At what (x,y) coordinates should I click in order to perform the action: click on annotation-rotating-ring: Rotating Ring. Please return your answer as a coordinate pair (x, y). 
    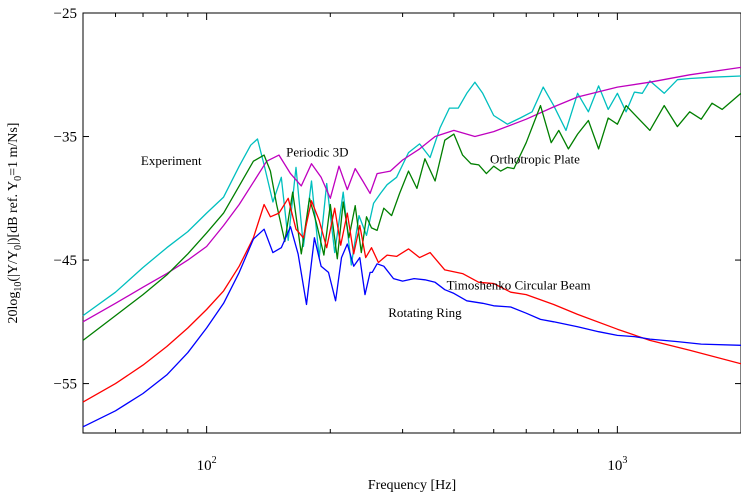
    Looking at the image, I should click on (425, 312).